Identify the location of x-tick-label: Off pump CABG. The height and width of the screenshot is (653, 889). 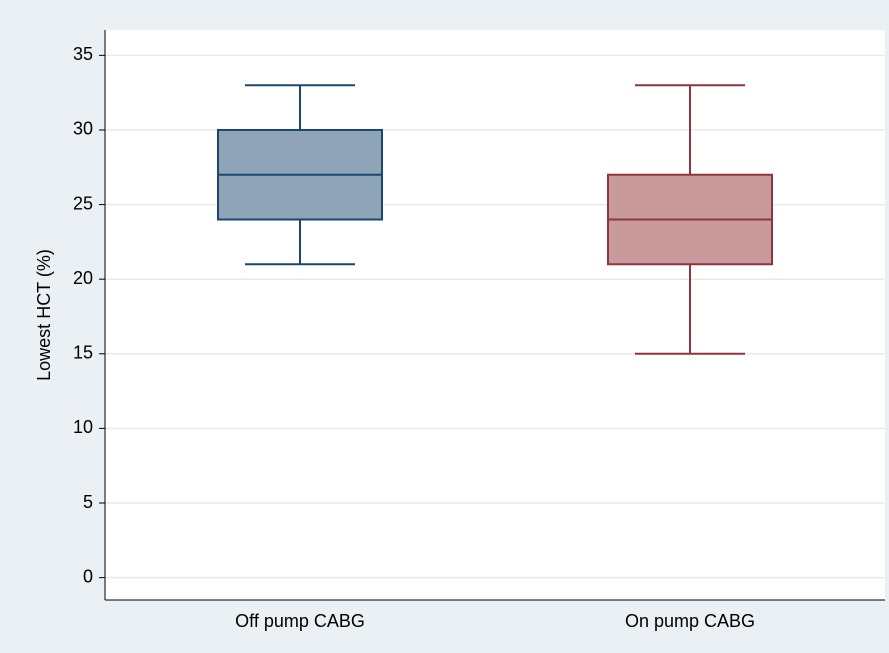
(300, 621).